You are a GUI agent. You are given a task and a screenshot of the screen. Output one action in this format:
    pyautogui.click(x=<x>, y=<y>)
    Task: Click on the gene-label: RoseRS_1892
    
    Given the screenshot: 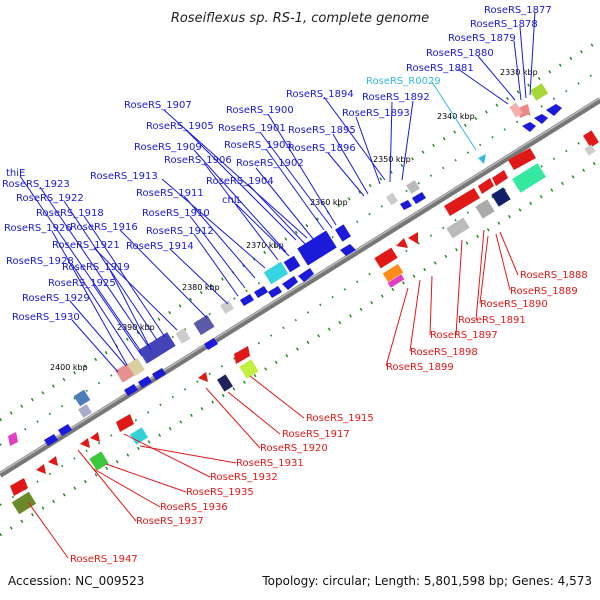 What is the action you would take?
    pyautogui.click(x=396, y=97)
    